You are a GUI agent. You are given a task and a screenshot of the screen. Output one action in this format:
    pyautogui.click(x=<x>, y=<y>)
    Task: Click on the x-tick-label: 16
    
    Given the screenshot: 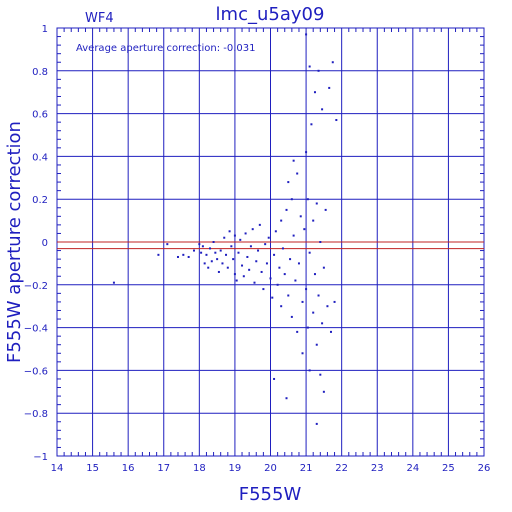 What is the action you would take?
    pyautogui.click(x=128, y=468)
    